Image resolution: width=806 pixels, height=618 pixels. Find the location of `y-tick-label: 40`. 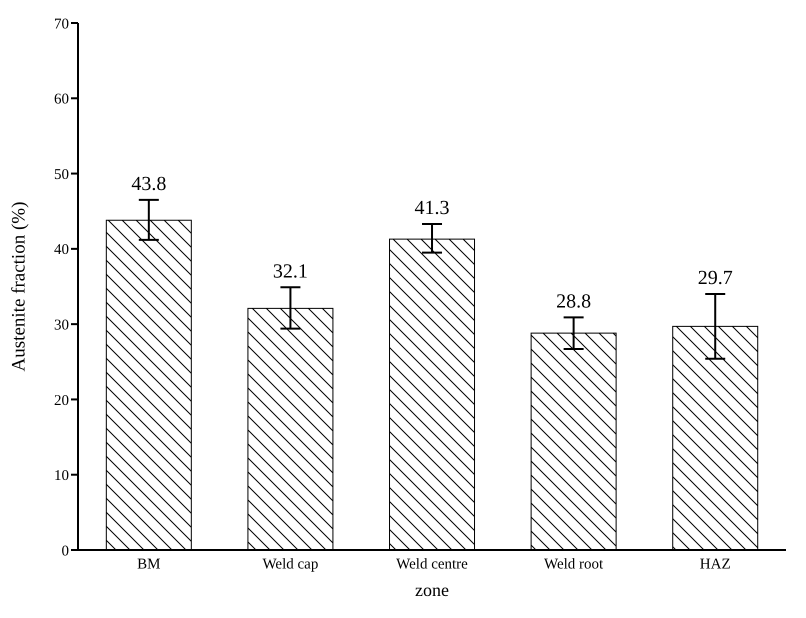

y-tick-label: 40 is located at coordinates (61, 250).